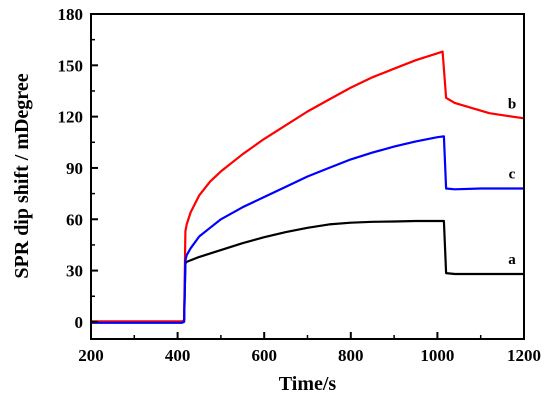  Describe the element at coordinates (512, 104) in the screenshot. I see `series-label-b: b` at that location.